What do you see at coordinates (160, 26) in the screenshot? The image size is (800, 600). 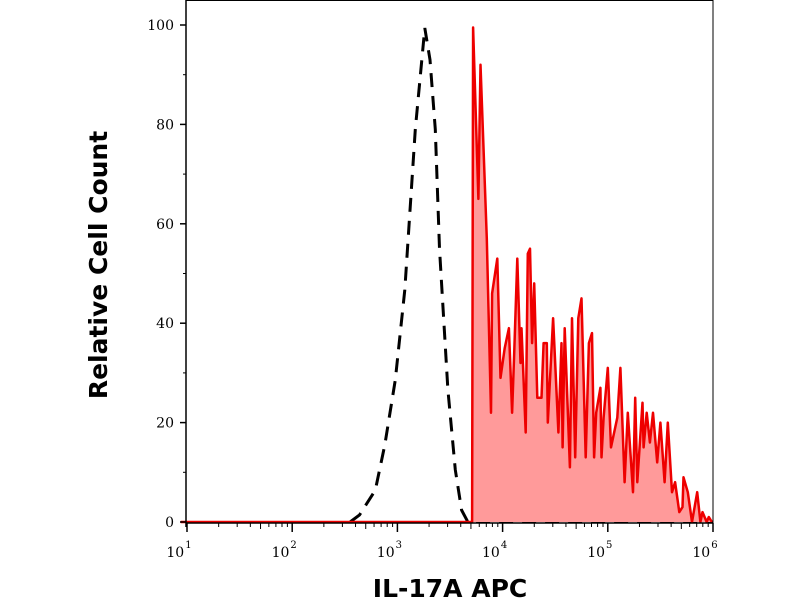 I see `y-tick-label: 100` at bounding box center [160, 26].